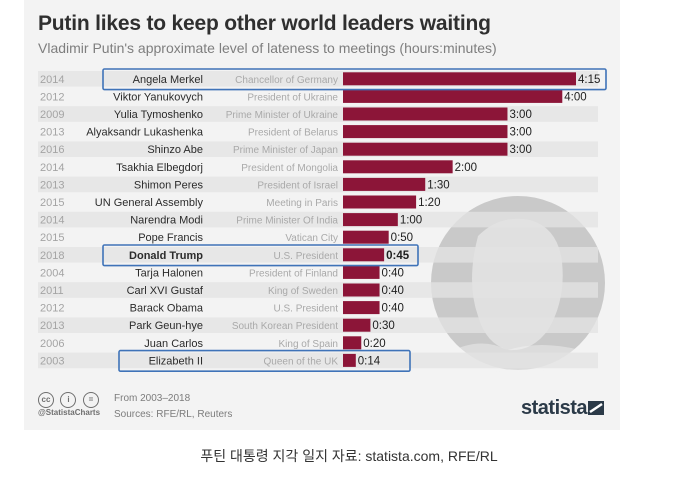  What do you see at coordinates (69, 412) in the screenshot?
I see `statista-handle: @StatistaCharts` at bounding box center [69, 412].